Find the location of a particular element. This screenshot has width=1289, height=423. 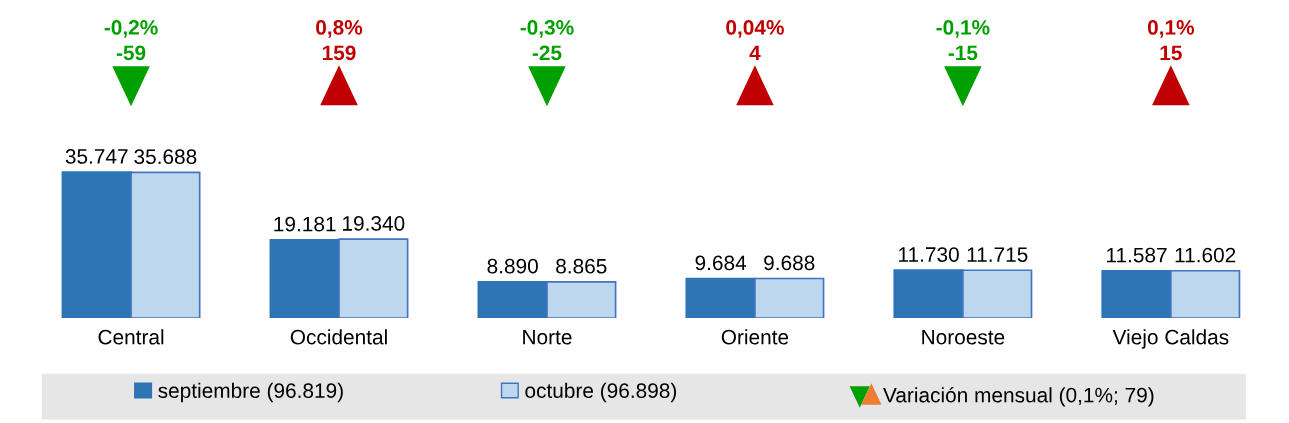

text: 0,04% 4 is located at coordinates (755, 40).